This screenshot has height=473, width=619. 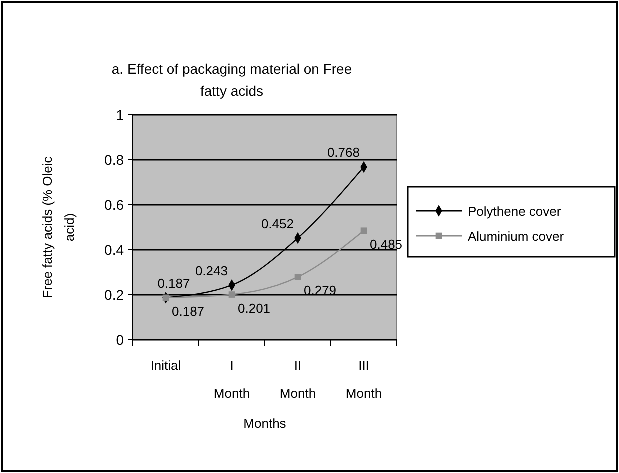 What do you see at coordinates (120, 340) in the screenshot?
I see `y-tick-label: 0` at bounding box center [120, 340].